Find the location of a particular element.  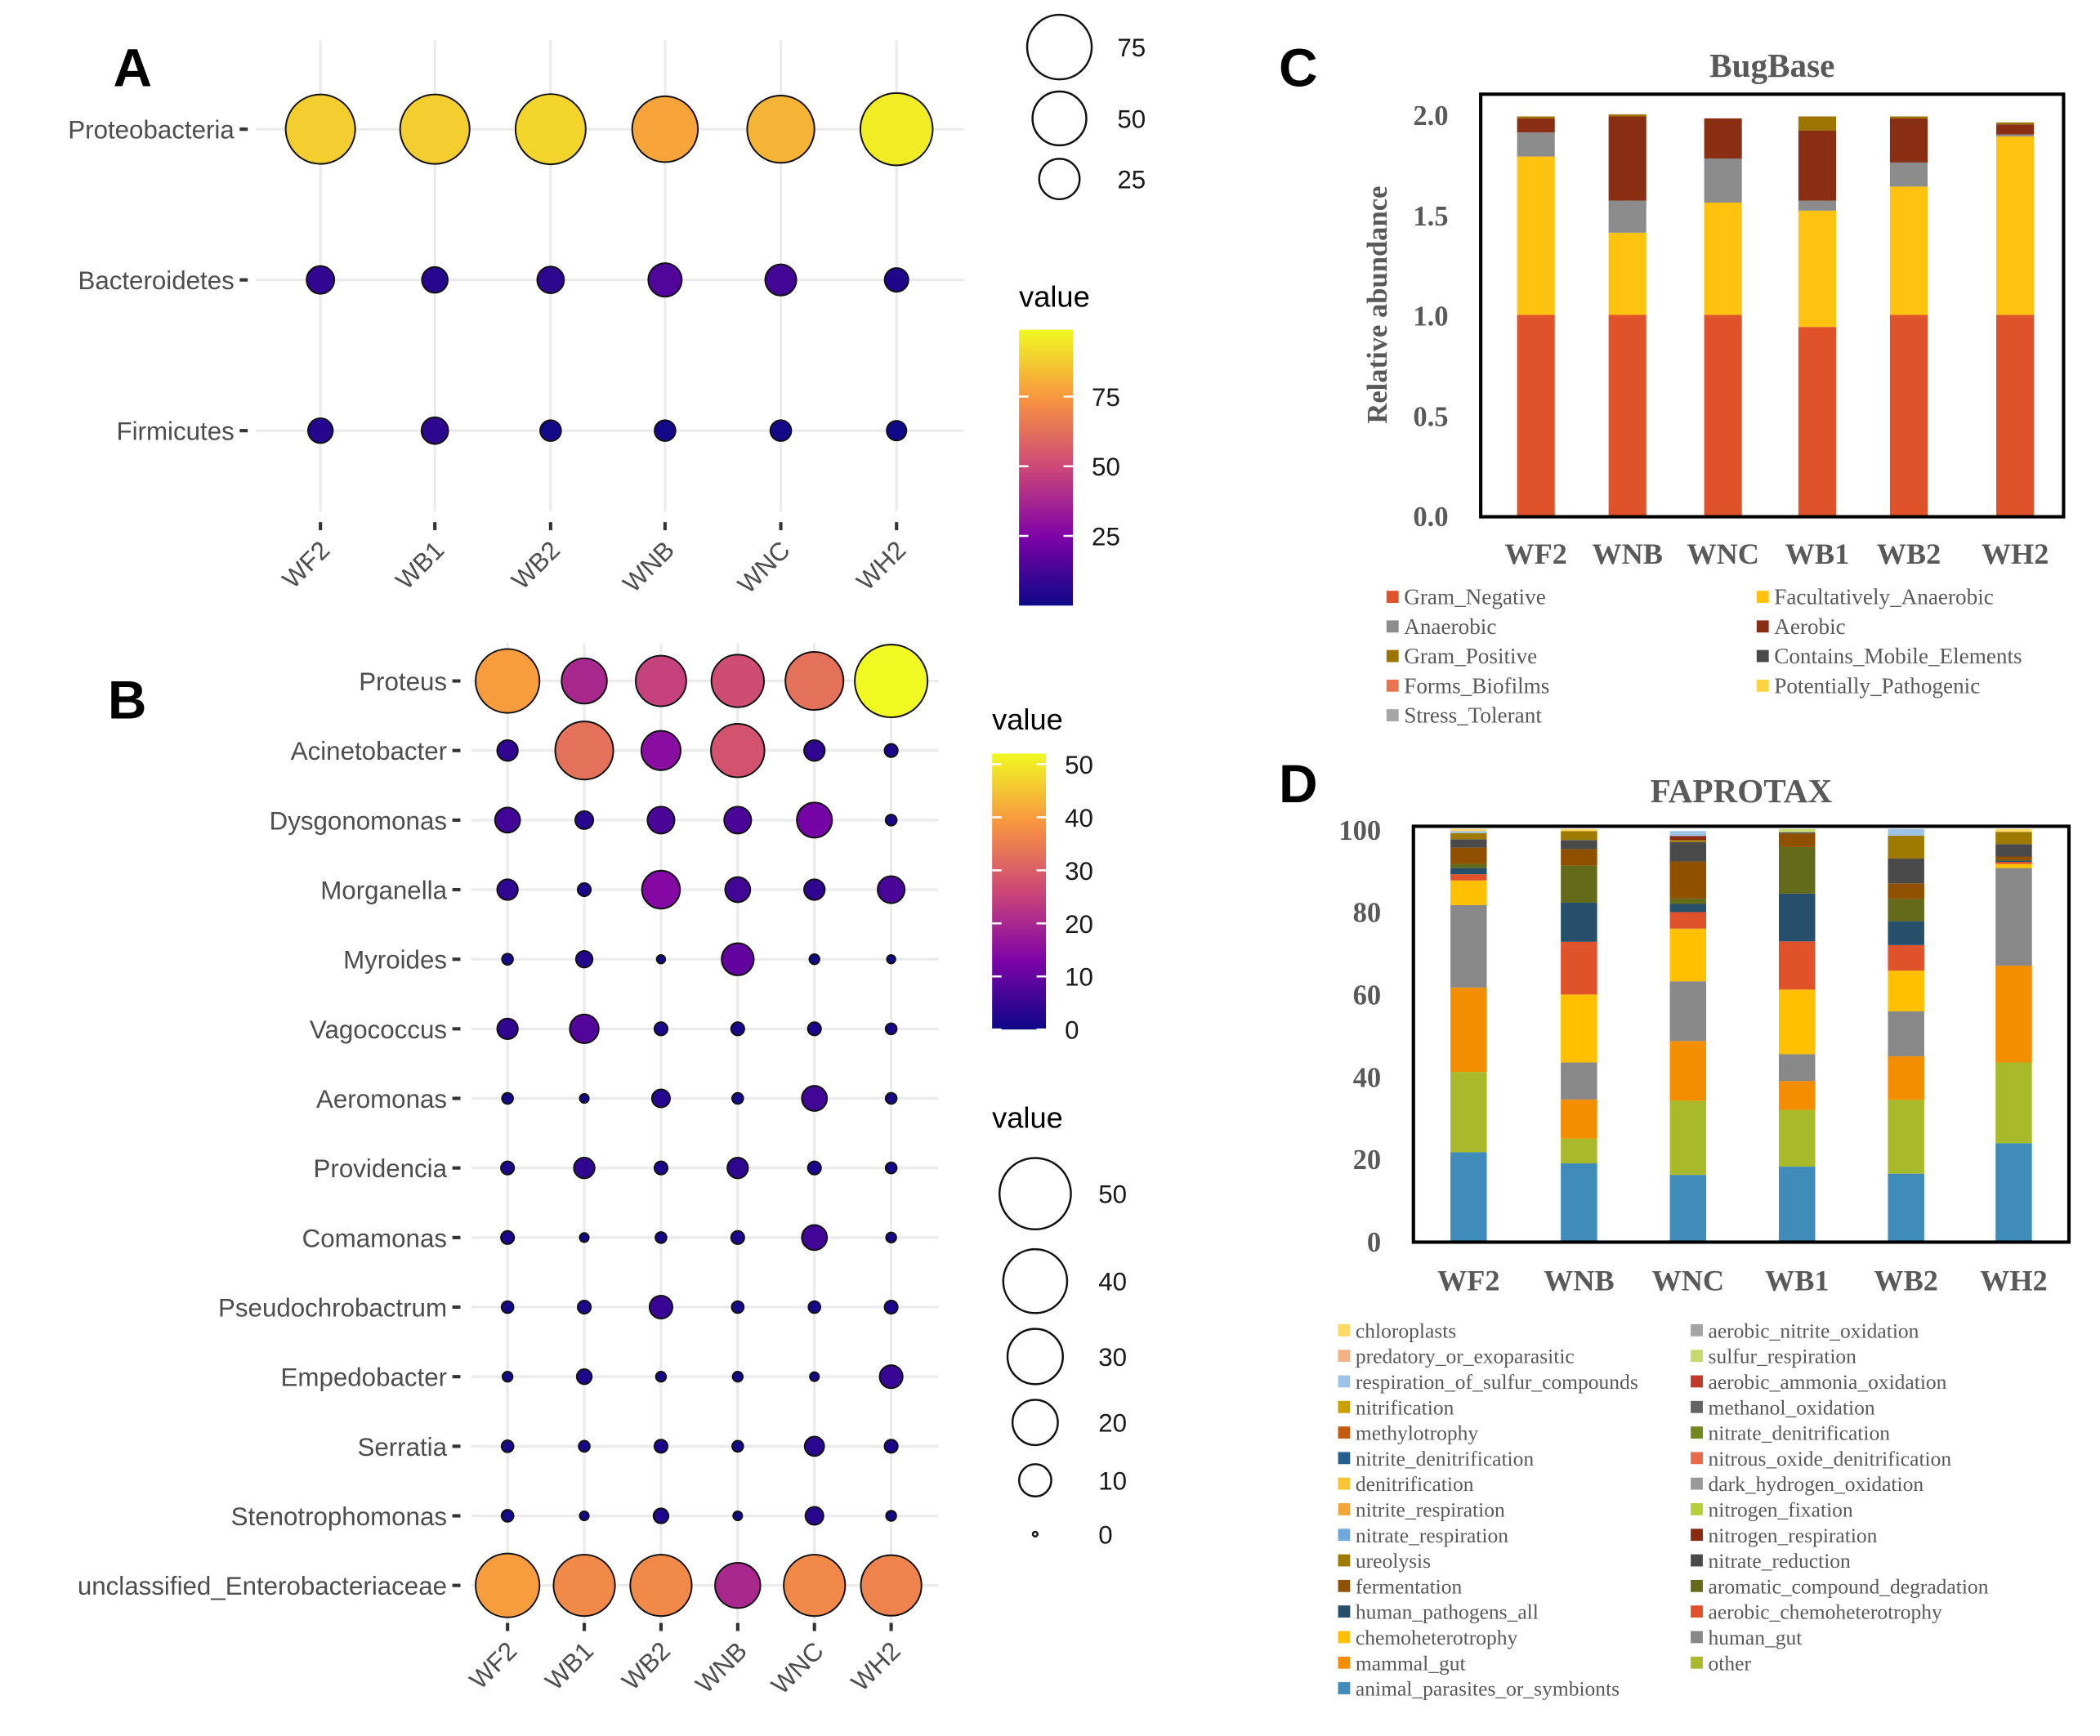

y-tick-label: Acinetobacter is located at coordinates (369, 751).